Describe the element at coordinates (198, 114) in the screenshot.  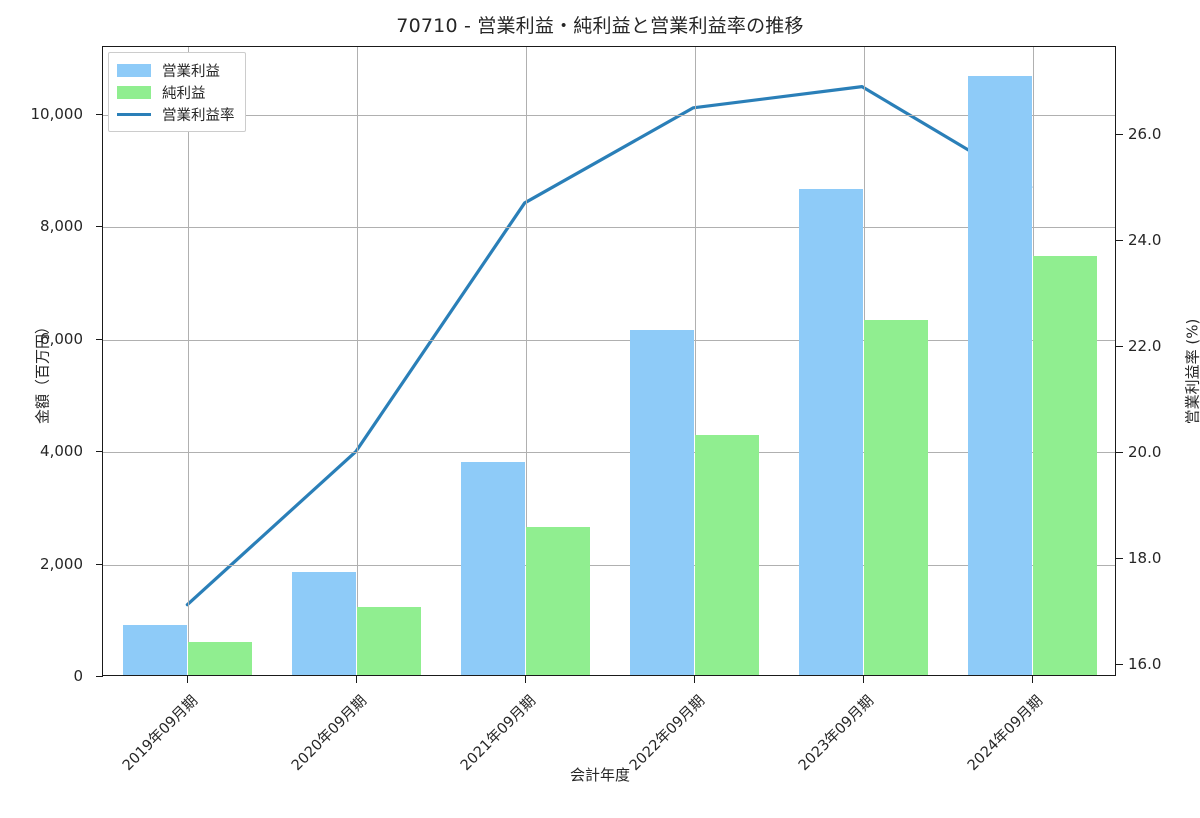
I see `legend-label-operating-margin: 営業利益率` at that location.